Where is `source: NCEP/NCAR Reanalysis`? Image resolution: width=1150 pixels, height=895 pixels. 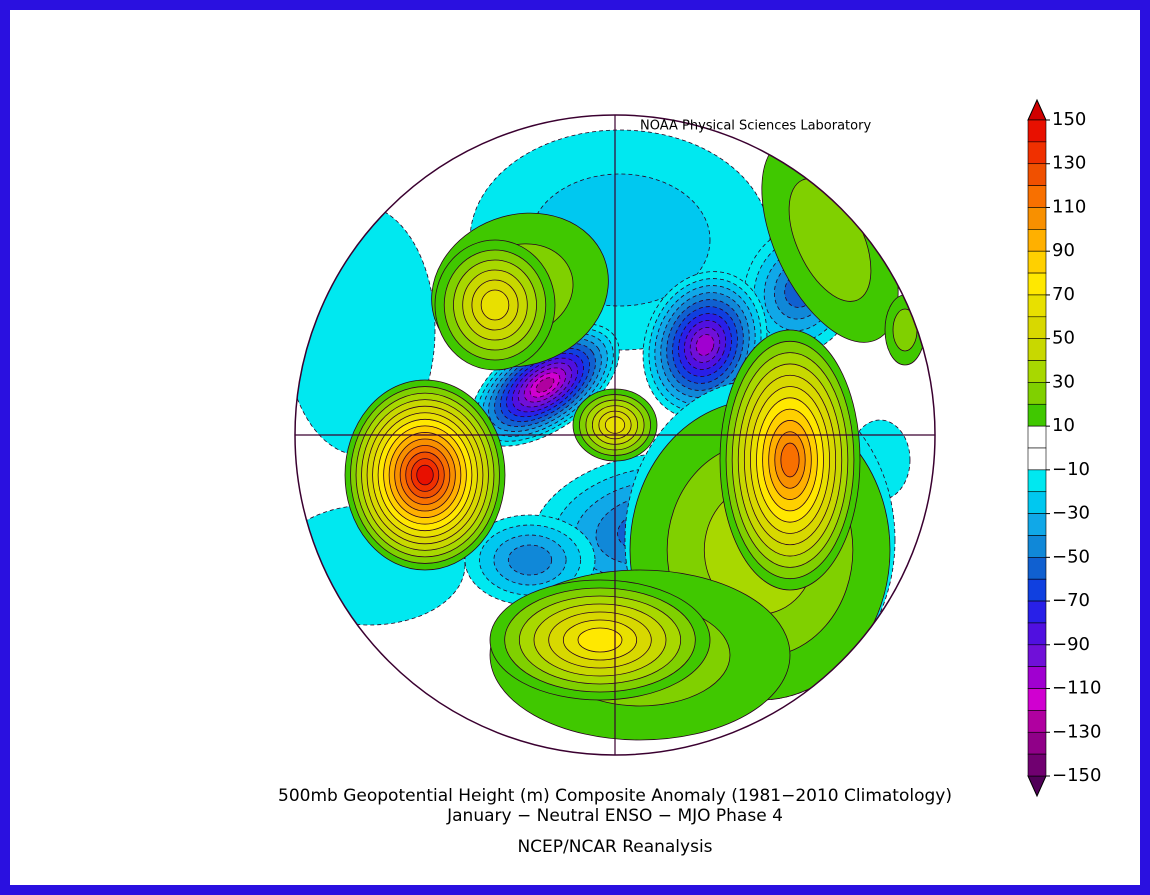 source: NCEP/NCAR Reanalysis is located at coordinates (614, 847).